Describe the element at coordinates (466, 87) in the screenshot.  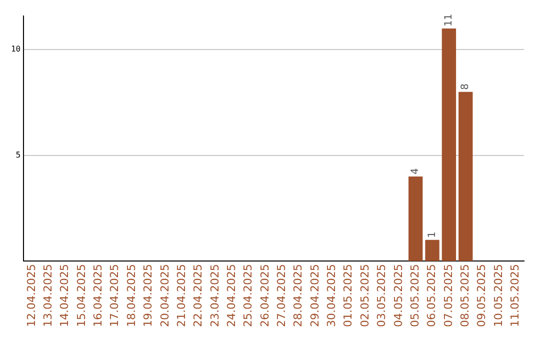
I see `data-label: 8` at that location.